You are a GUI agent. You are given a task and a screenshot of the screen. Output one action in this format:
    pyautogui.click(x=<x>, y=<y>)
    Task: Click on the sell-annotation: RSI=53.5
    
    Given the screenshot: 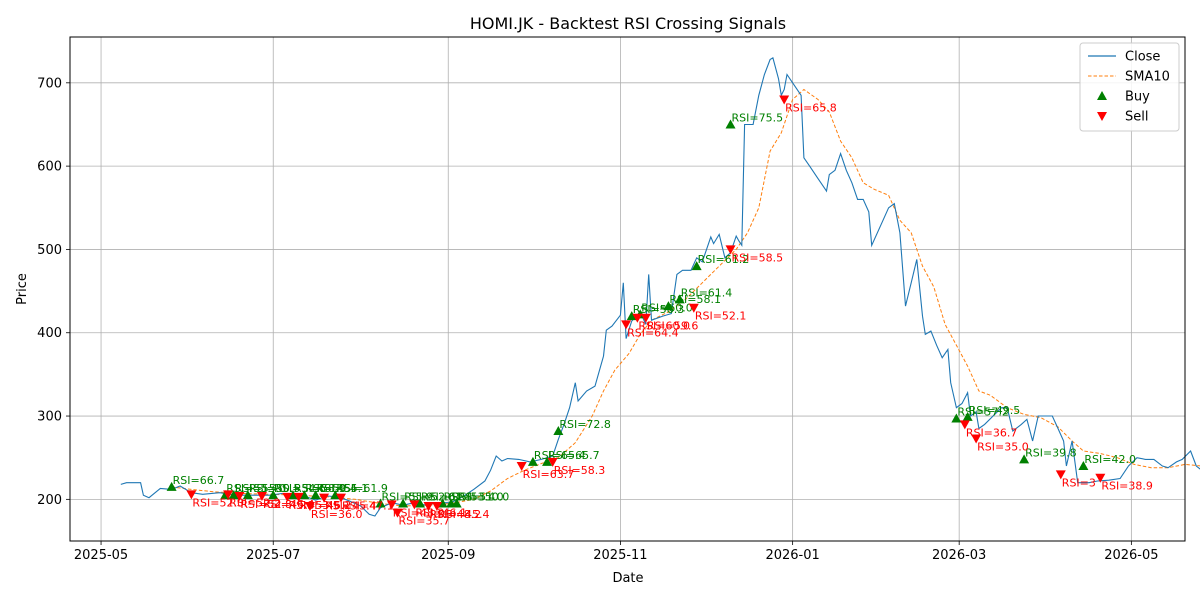 What is the action you would take?
    pyautogui.click(x=314, y=505)
    